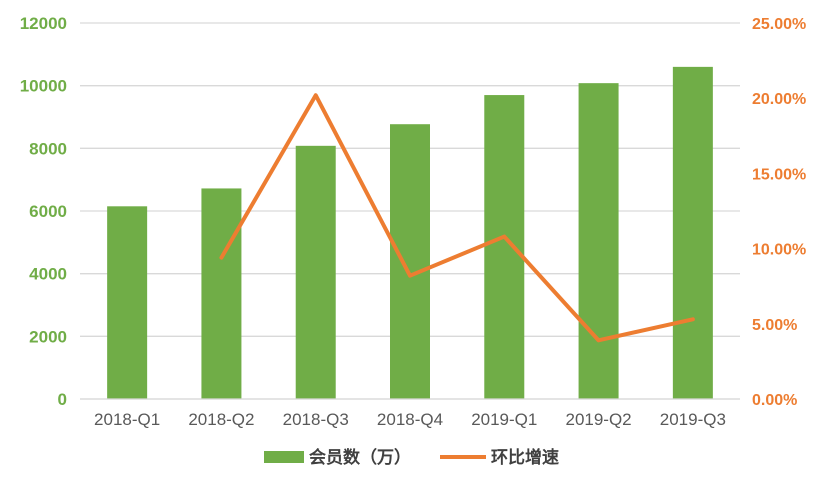 The width and height of the screenshot is (823, 487). What do you see at coordinates (316, 419) in the screenshot?
I see `x-tick-label: 2018-Q3` at bounding box center [316, 419].